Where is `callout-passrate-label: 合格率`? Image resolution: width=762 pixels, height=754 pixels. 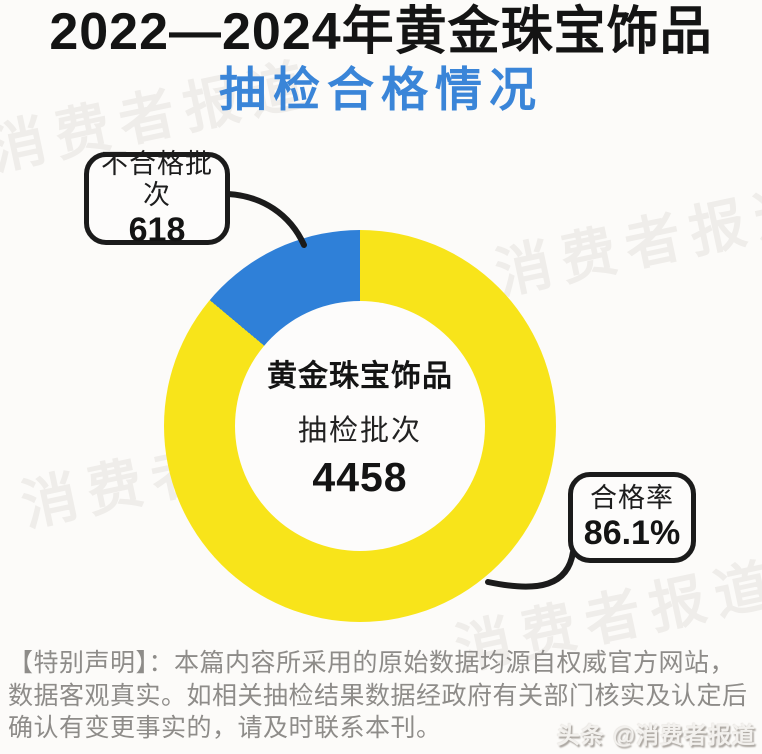 callout-passrate-label: 合格率 is located at coordinates (632, 498).